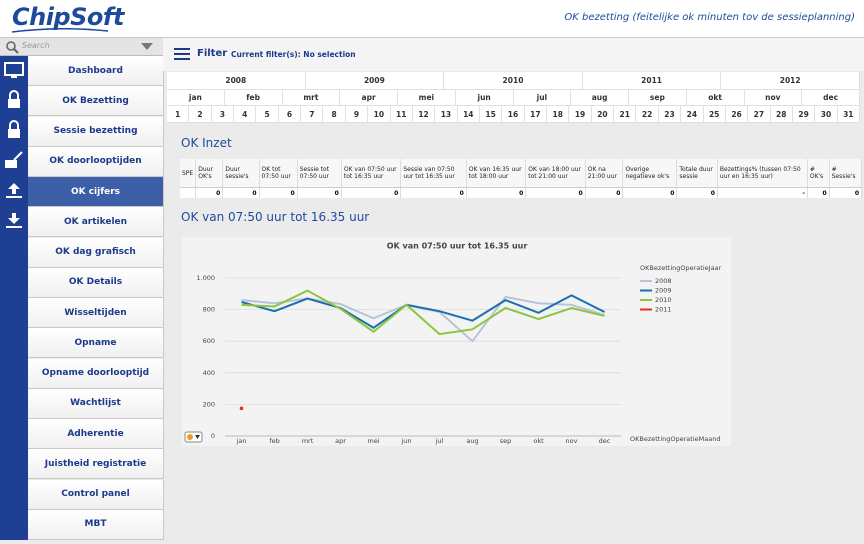  I want to click on month-button: sep, so click(658, 98).